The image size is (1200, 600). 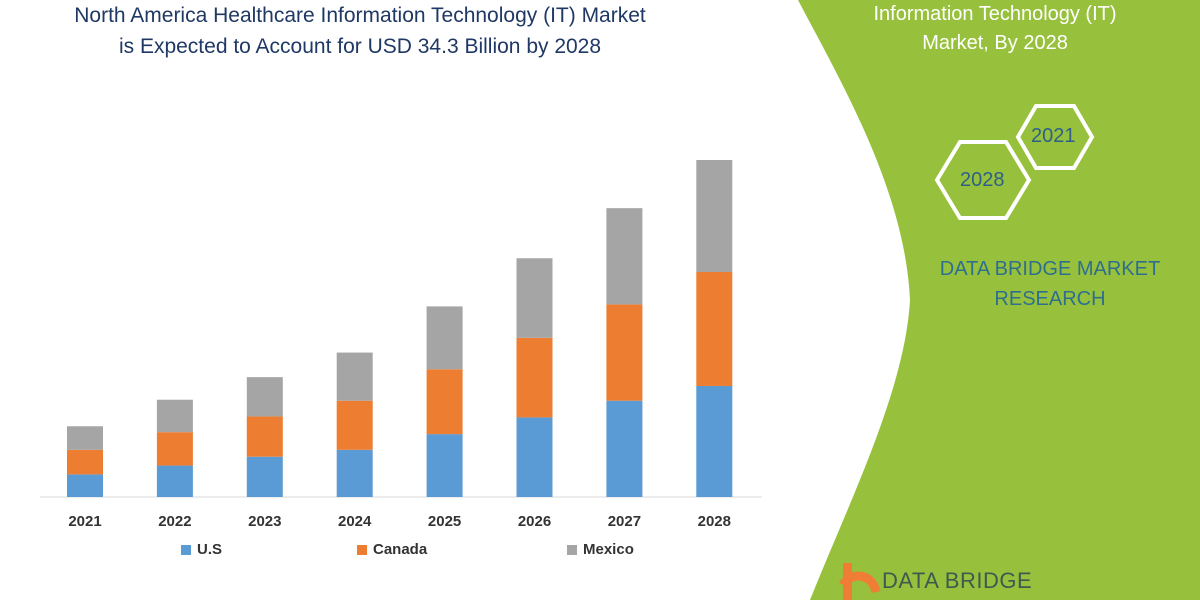 What do you see at coordinates (400, 549) in the screenshot?
I see `legend-label-canada: Canada` at bounding box center [400, 549].